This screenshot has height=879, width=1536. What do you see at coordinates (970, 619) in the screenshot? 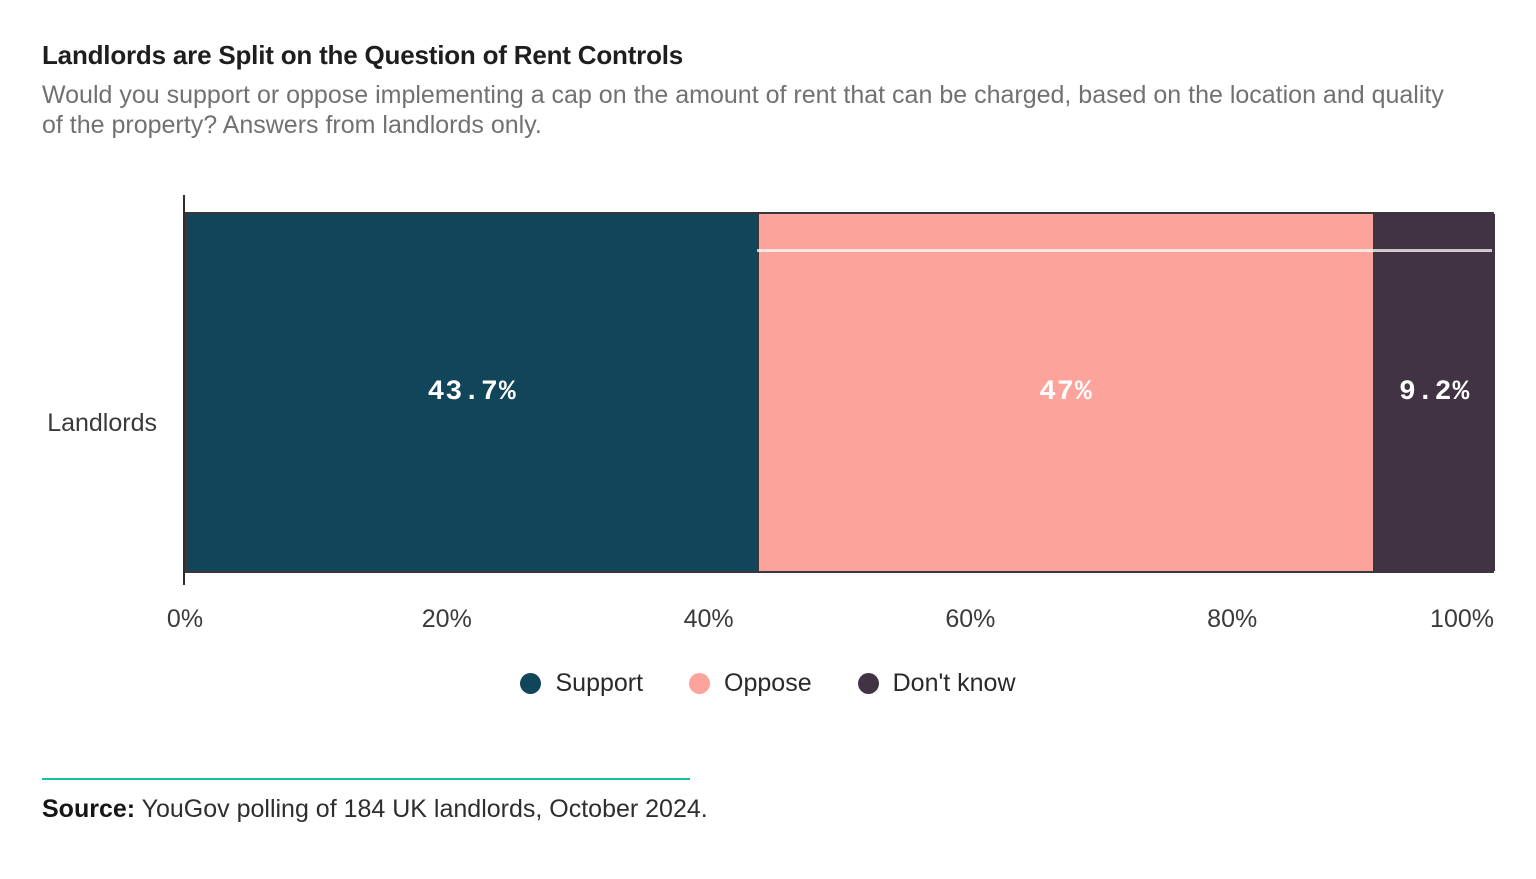
I see `x-tick-label: 60%` at bounding box center [970, 619].